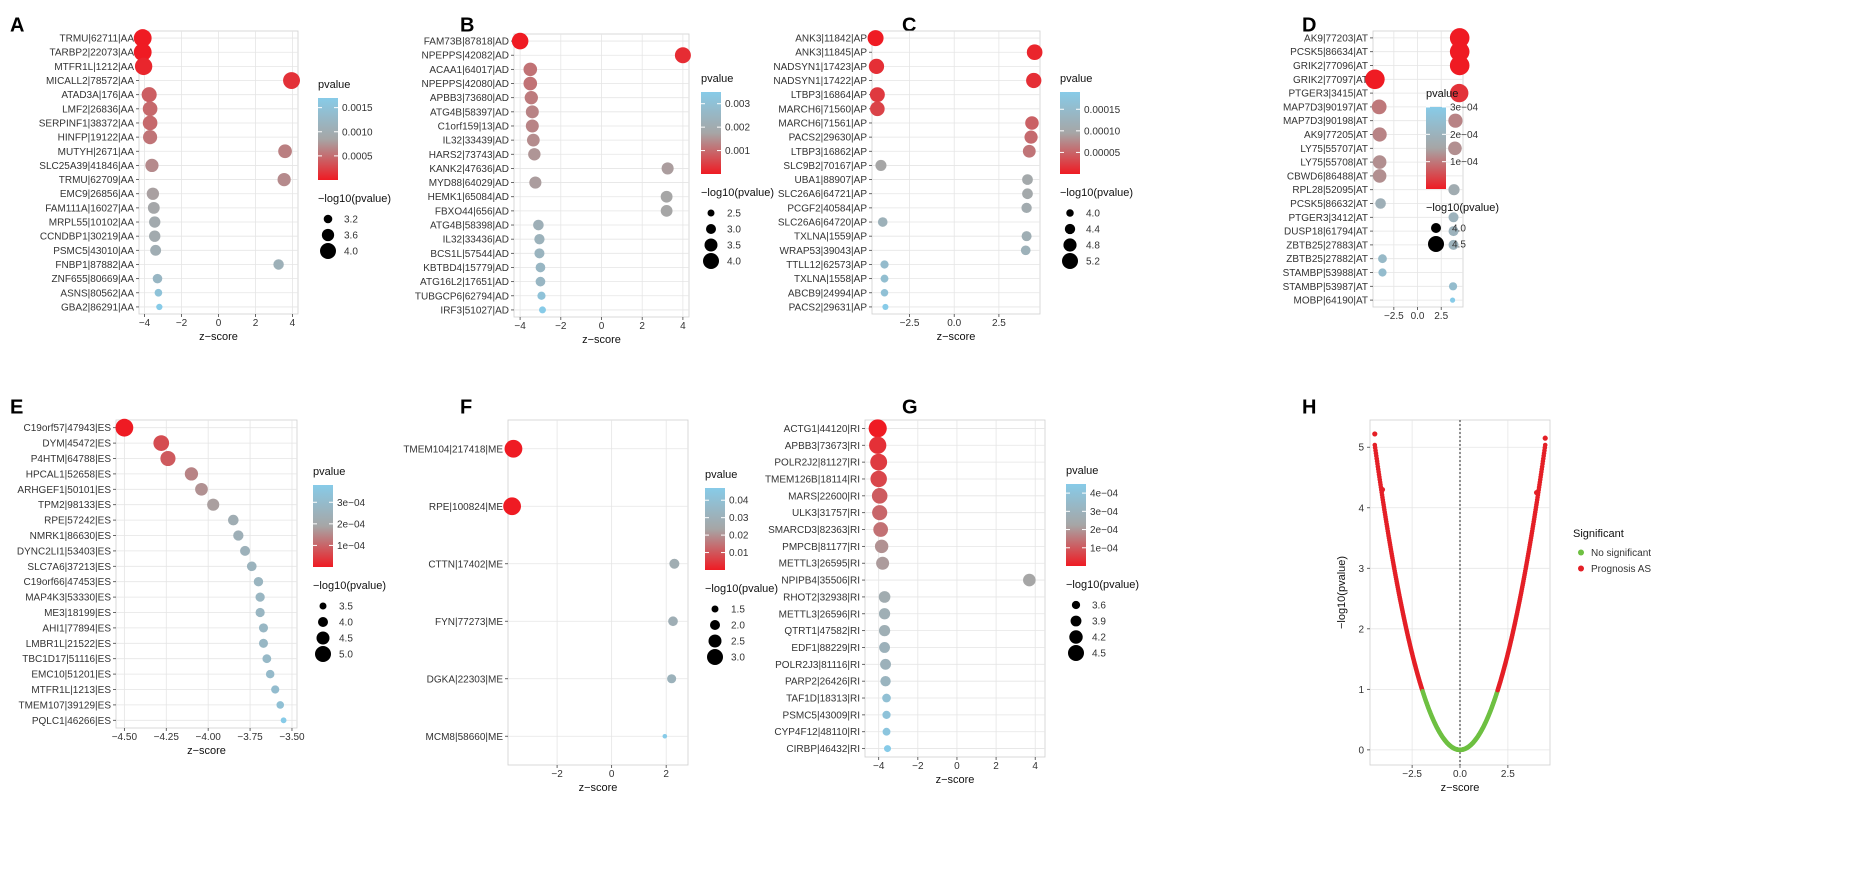  I want to click on color-bar-label: 0.002, so click(737, 128).